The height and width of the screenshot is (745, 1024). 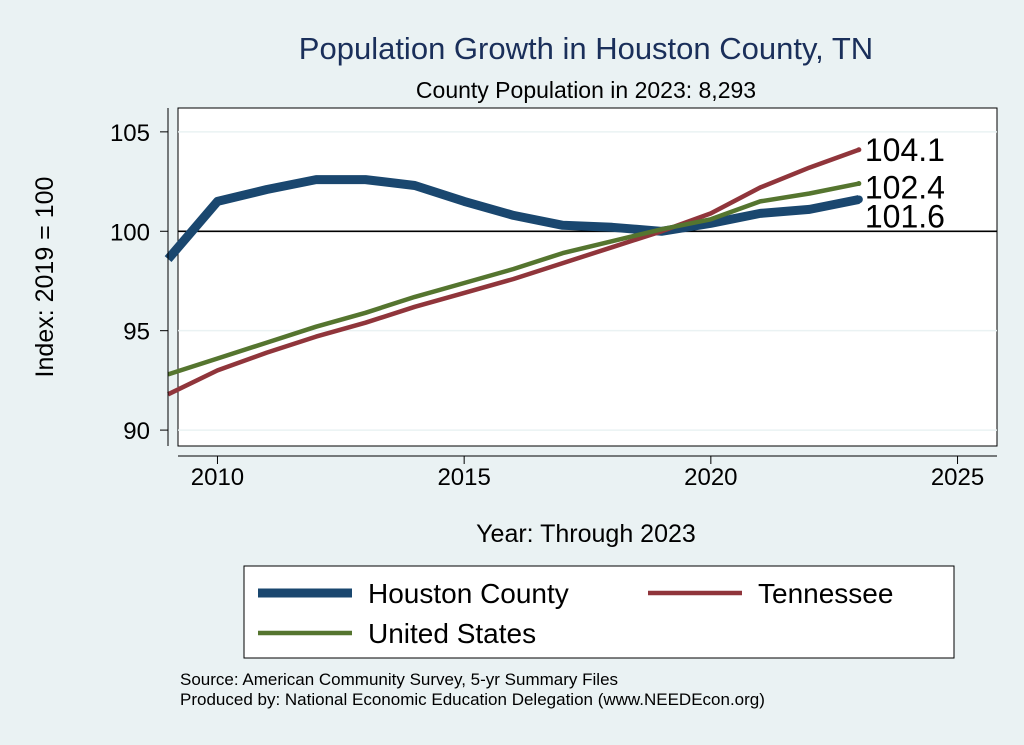 What do you see at coordinates (905, 216) in the screenshot?
I see `end-label-0: 101.6` at bounding box center [905, 216].